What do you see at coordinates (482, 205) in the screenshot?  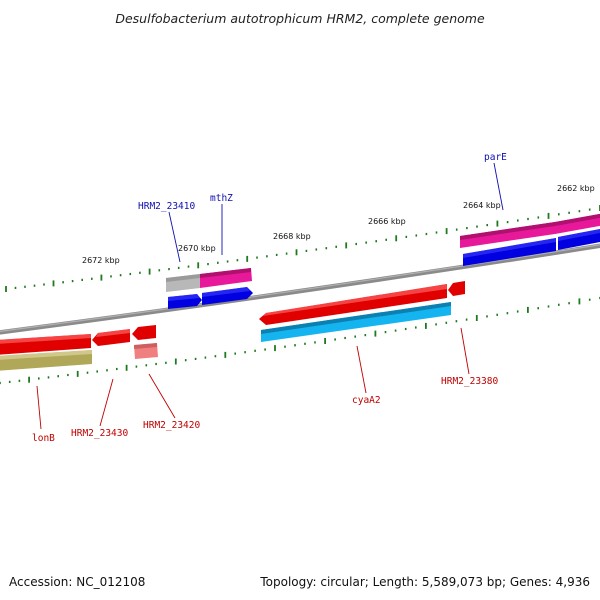 I see `kbp-label-2664: 2664 kbp` at bounding box center [482, 205].